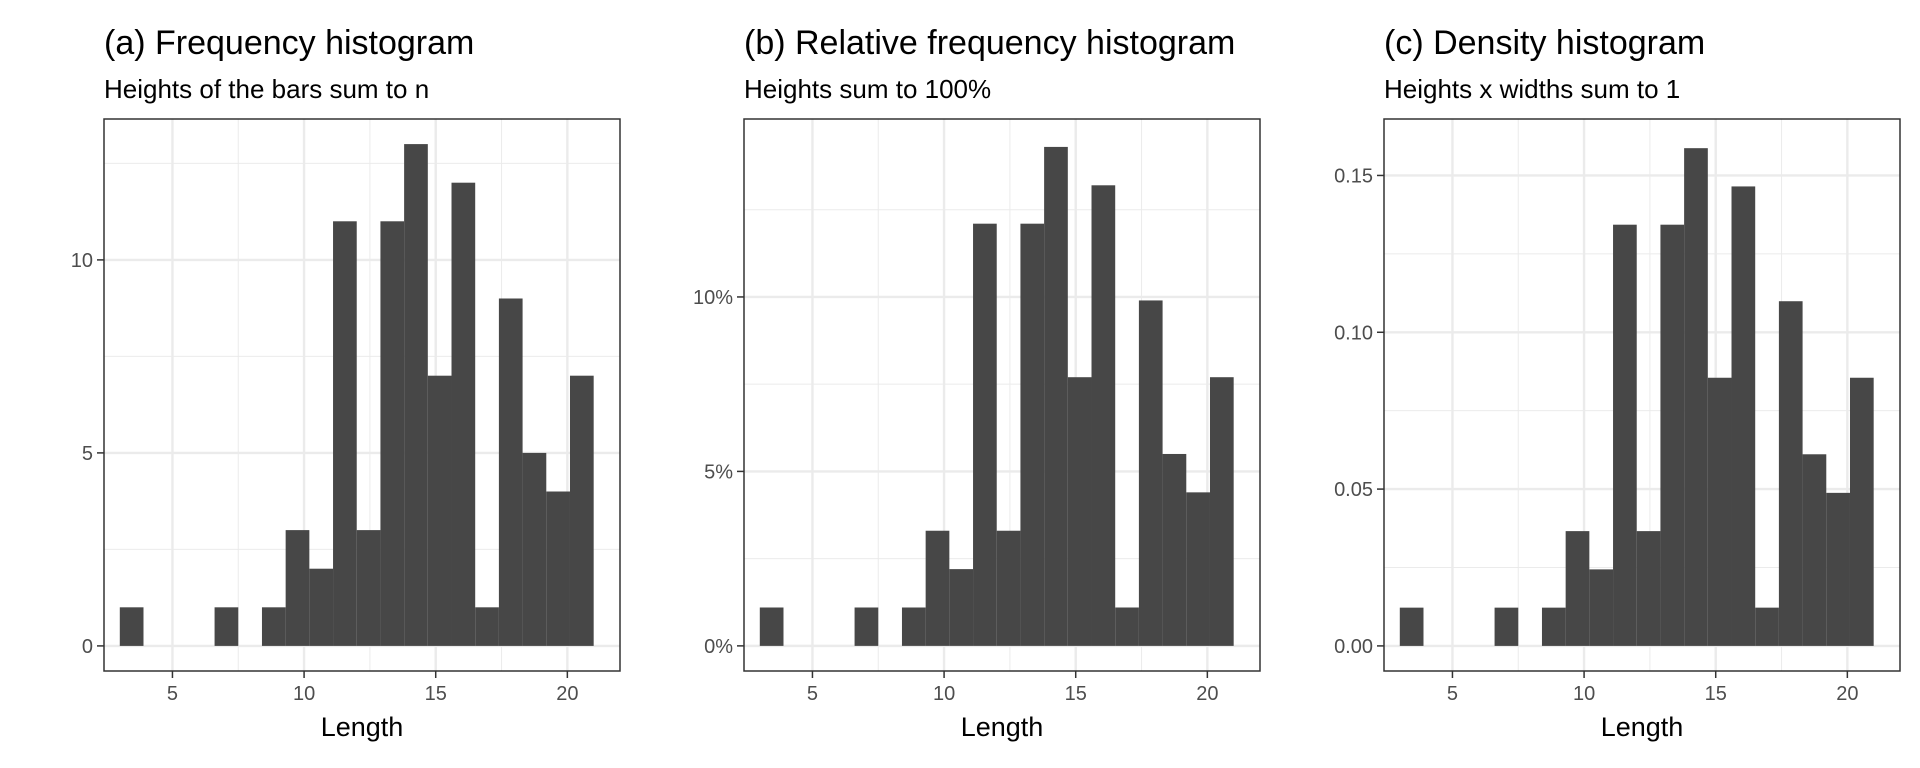 This screenshot has height=768, width=1920. I want to click on y-tick-label: 5%, so click(718, 472).